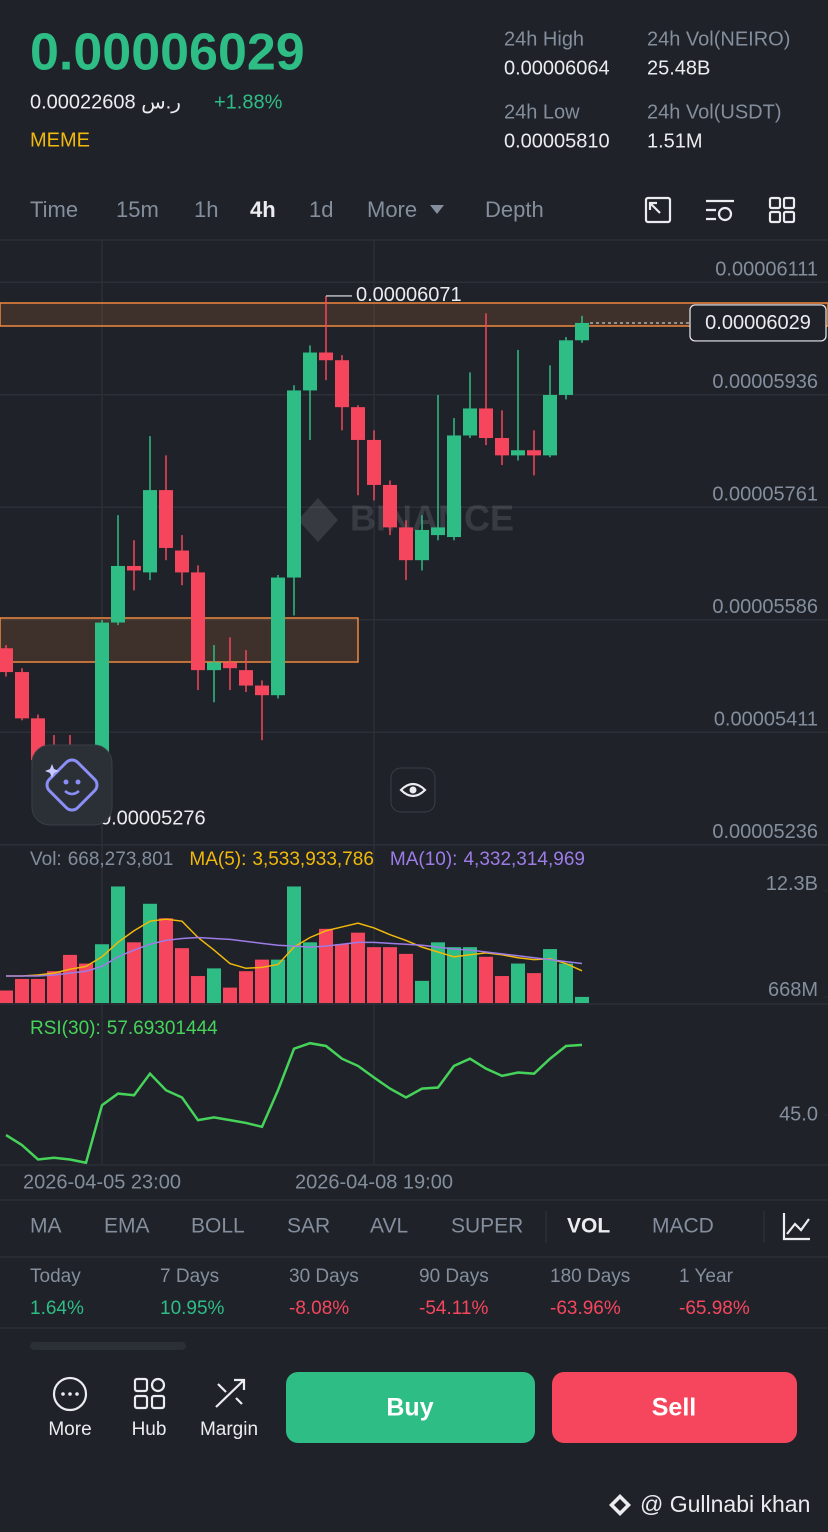 Image resolution: width=828 pixels, height=1532 pixels. I want to click on token-tag: MEME, so click(60, 140).